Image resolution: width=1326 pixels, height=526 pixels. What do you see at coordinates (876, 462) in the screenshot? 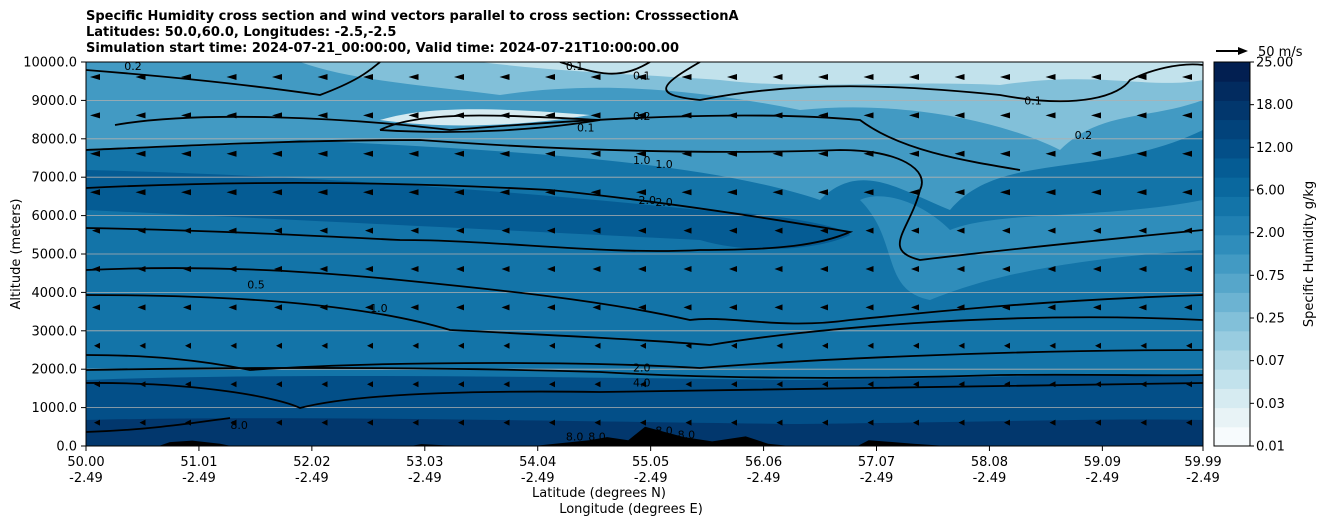
I see `x-tick-label-lat: 57.07` at bounding box center [876, 462].